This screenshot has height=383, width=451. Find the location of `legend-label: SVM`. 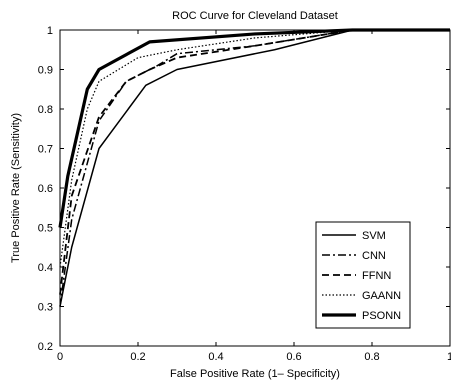

legend-label: SVM is located at coordinates (374, 236).